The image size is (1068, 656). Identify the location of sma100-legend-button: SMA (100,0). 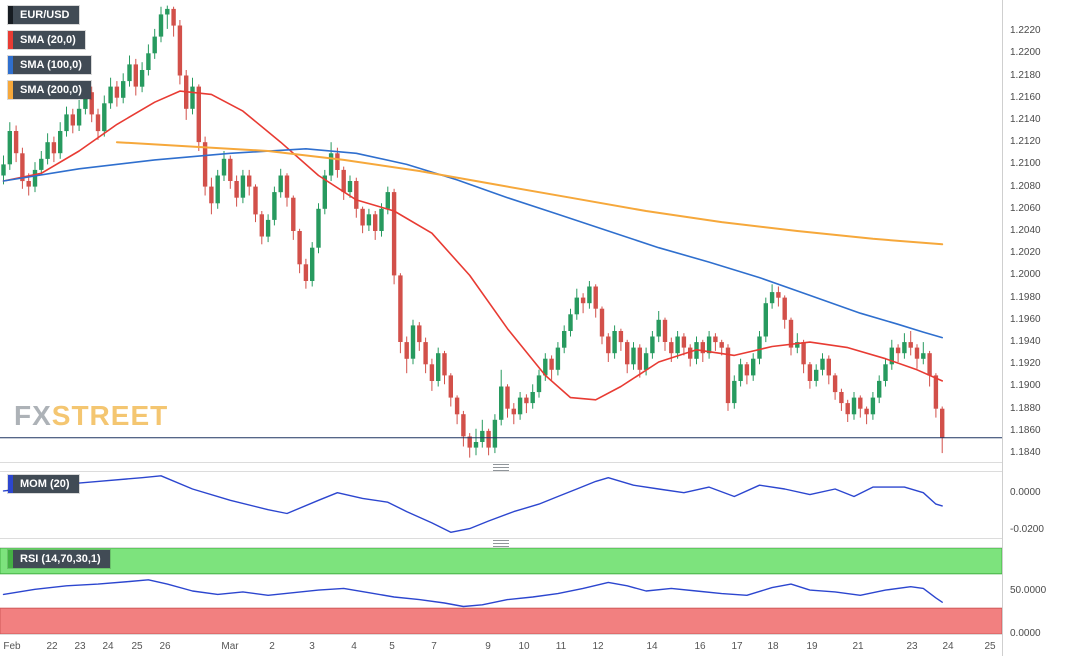
(49, 65).